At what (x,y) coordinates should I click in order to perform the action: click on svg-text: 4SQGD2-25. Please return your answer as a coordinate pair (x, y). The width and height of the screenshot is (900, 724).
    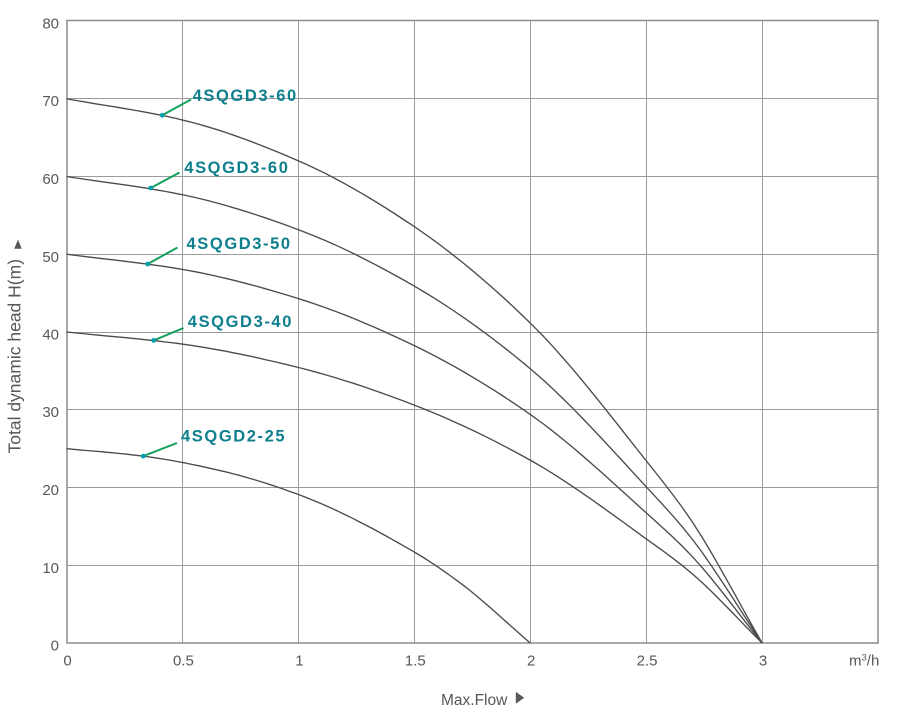
    Looking at the image, I should click on (233, 437).